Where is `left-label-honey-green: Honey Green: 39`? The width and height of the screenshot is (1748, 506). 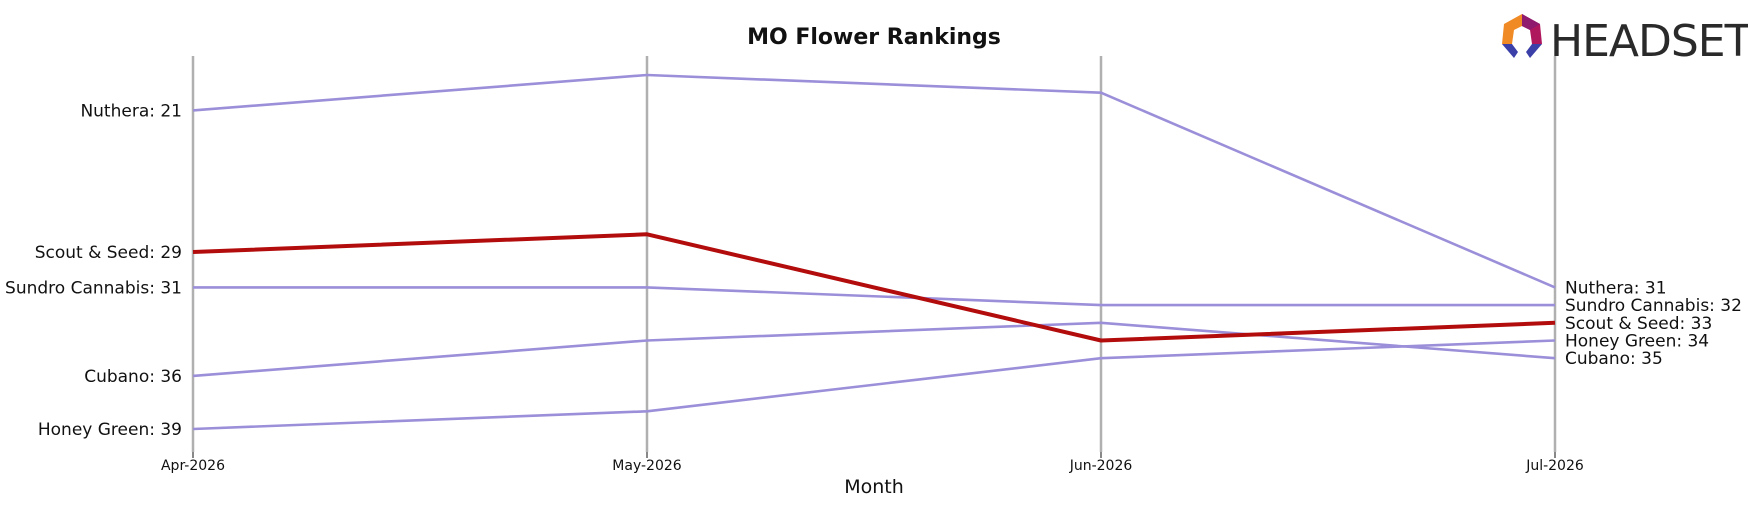
left-label-honey-green: Honey Green: 39 is located at coordinates (110, 430).